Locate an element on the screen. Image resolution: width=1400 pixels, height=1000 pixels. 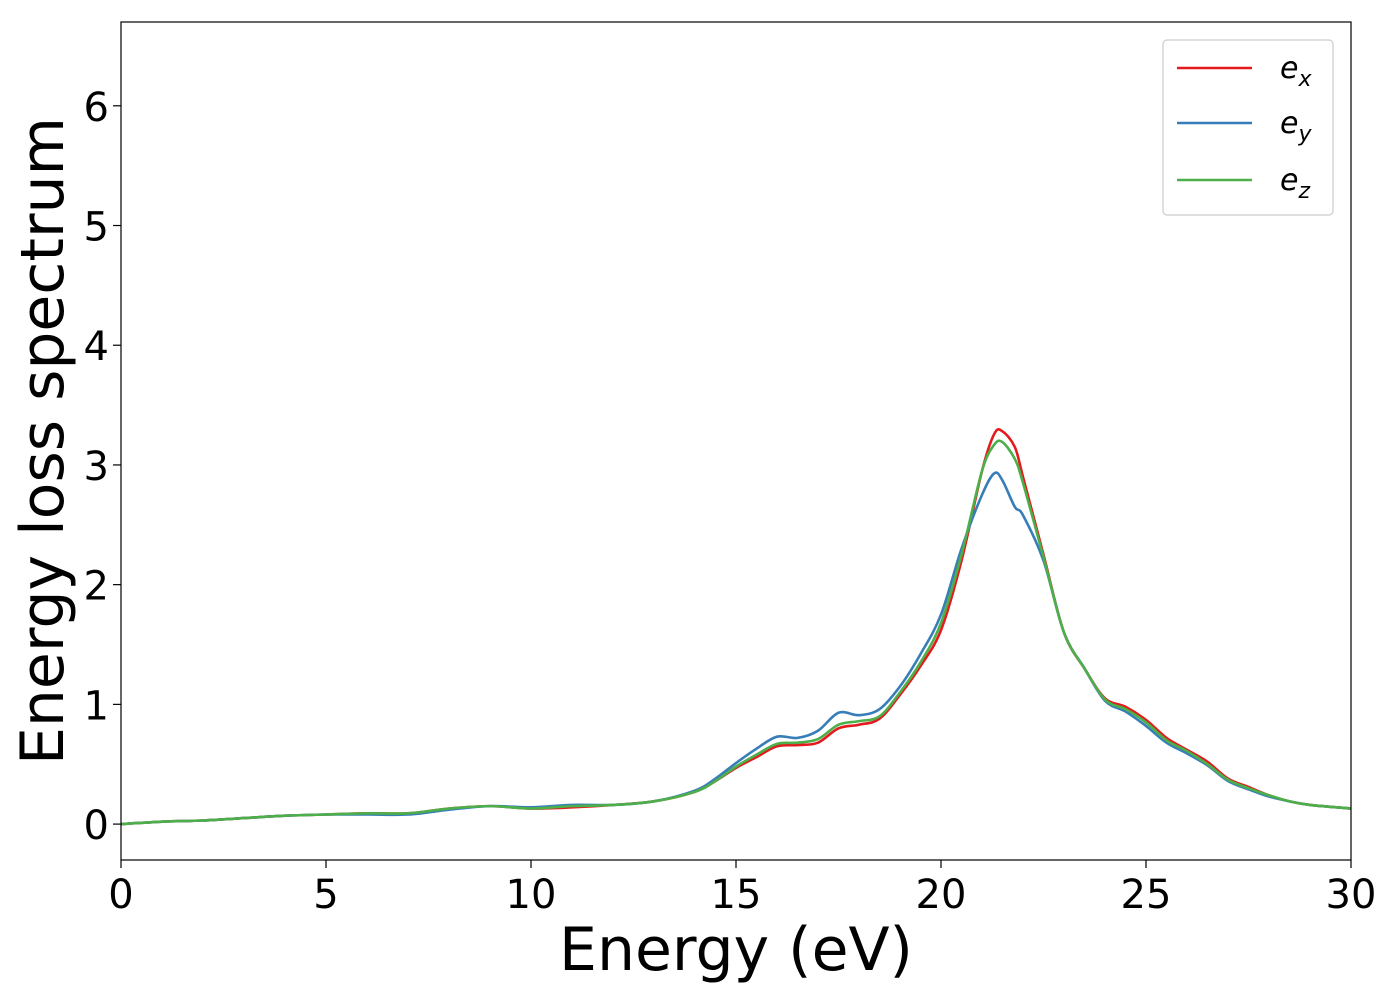
x-tick-label: 0 is located at coordinates (120, 895).